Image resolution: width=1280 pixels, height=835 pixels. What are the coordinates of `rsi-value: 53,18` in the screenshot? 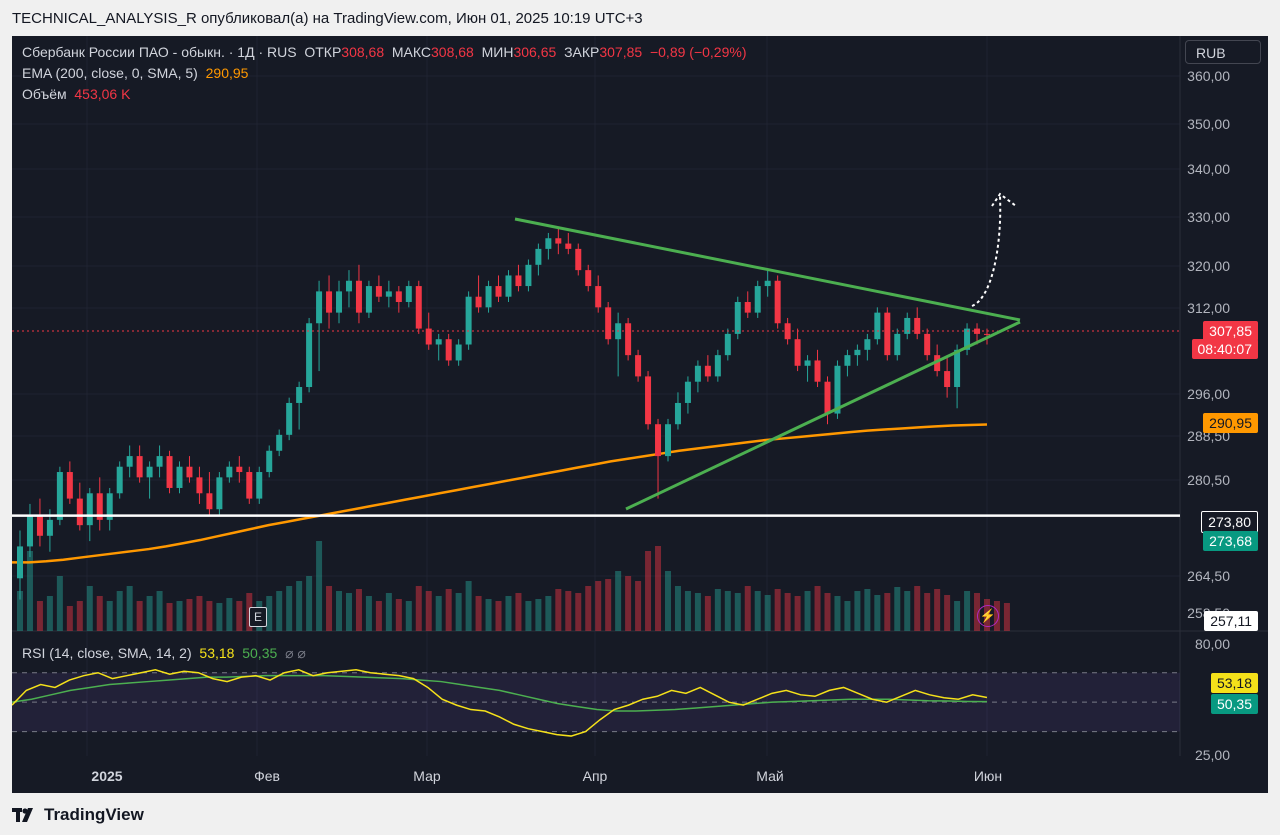 It's located at (217, 653).